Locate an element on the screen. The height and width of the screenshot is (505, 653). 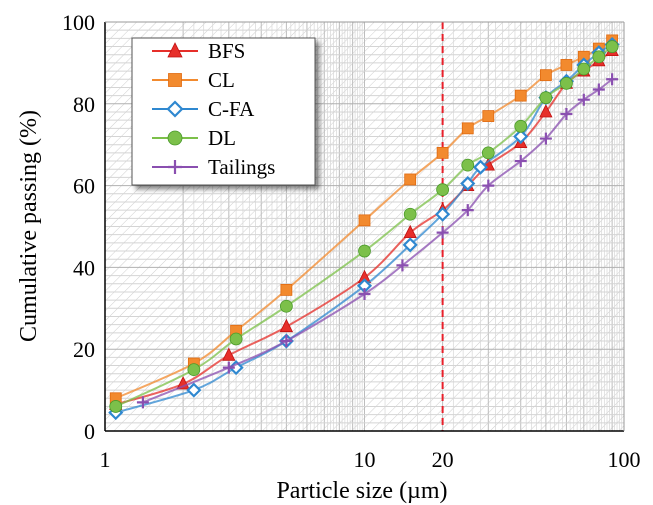
x-tick-label: 1 is located at coordinates (105, 459).